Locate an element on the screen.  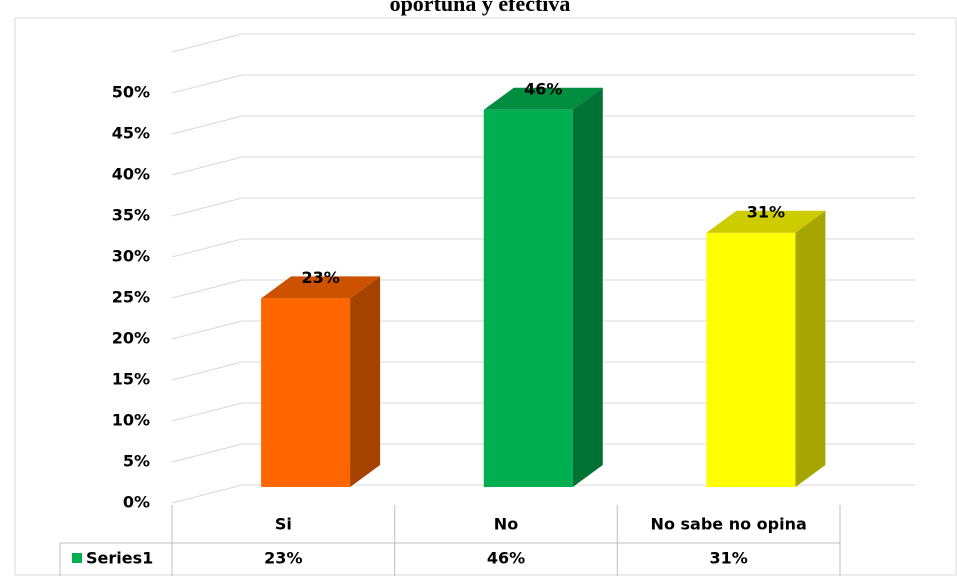
y-tick-label: 0% is located at coordinates (136, 502).